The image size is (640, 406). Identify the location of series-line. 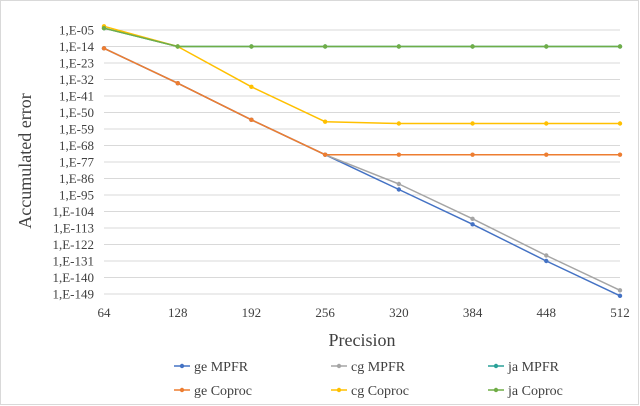
(361, 37).